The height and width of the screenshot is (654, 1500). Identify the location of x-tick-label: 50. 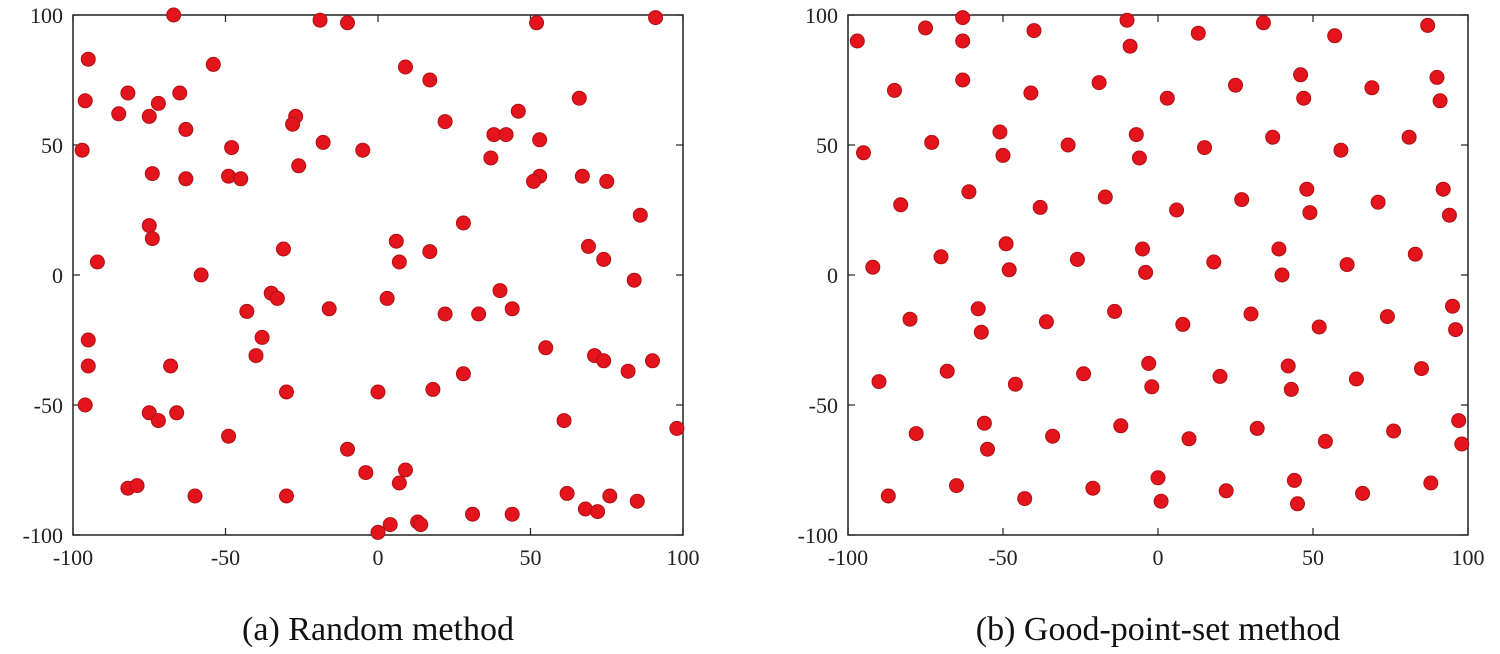
(1313, 557).